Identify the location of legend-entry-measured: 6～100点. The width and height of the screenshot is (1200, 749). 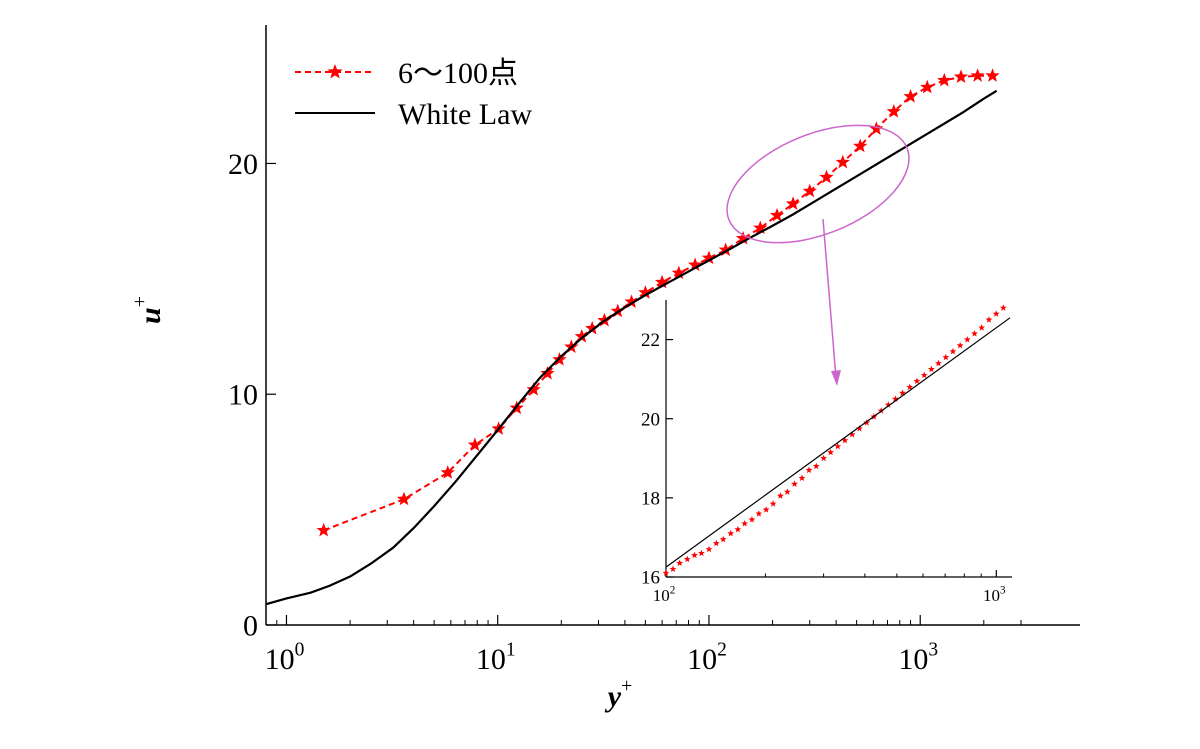
(406, 73).